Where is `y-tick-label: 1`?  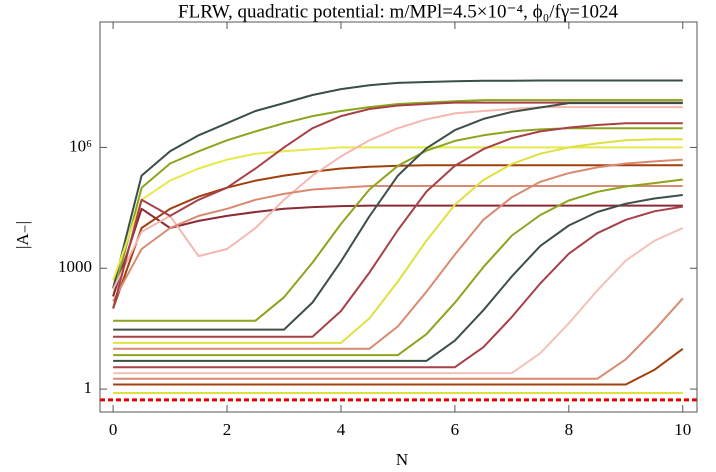
y-tick-label: 1 is located at coordinates (88, 387).